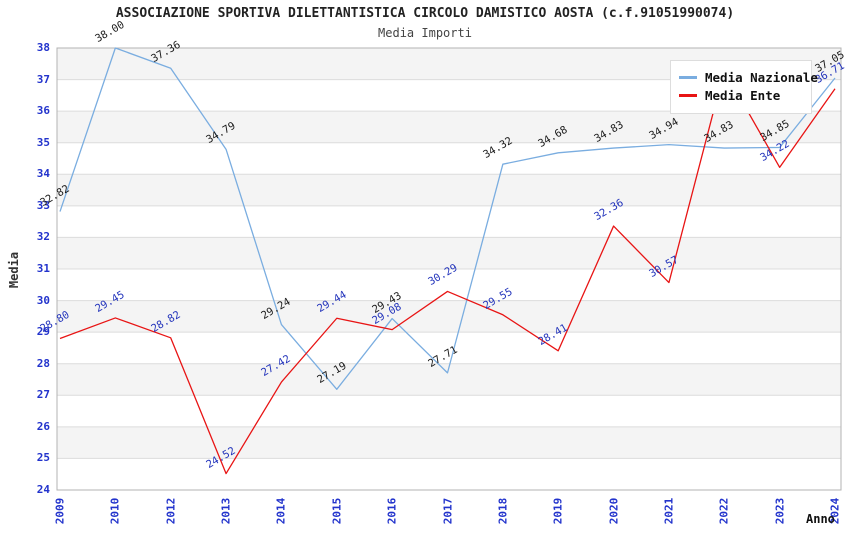 The image size is (850, 550). I want to click on y-axis-title: Media, so click(14, 270).